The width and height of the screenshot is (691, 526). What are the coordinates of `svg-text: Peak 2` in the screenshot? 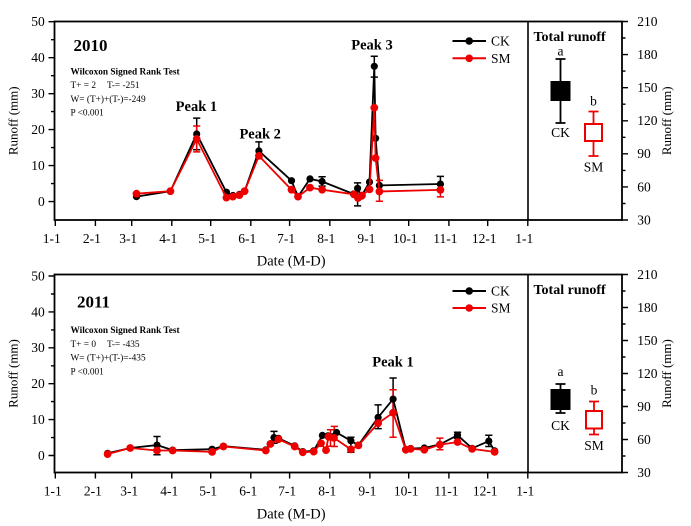 It's located at (259, 135).